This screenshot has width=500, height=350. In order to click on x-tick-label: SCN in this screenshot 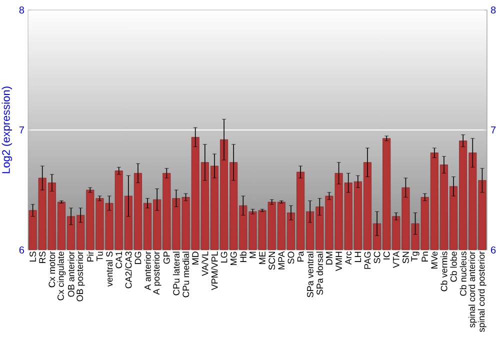, I will do `click(272, 261)`.